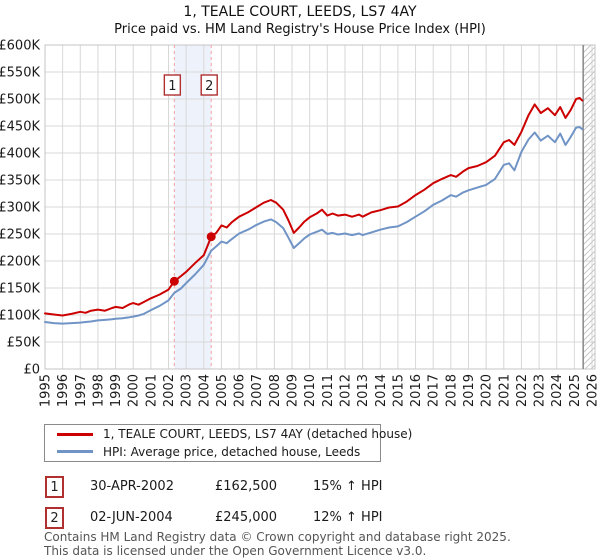 The width and height of the screenshot is (600, 560). I want to click on y-tick-label: £400K, so click(20, 154).